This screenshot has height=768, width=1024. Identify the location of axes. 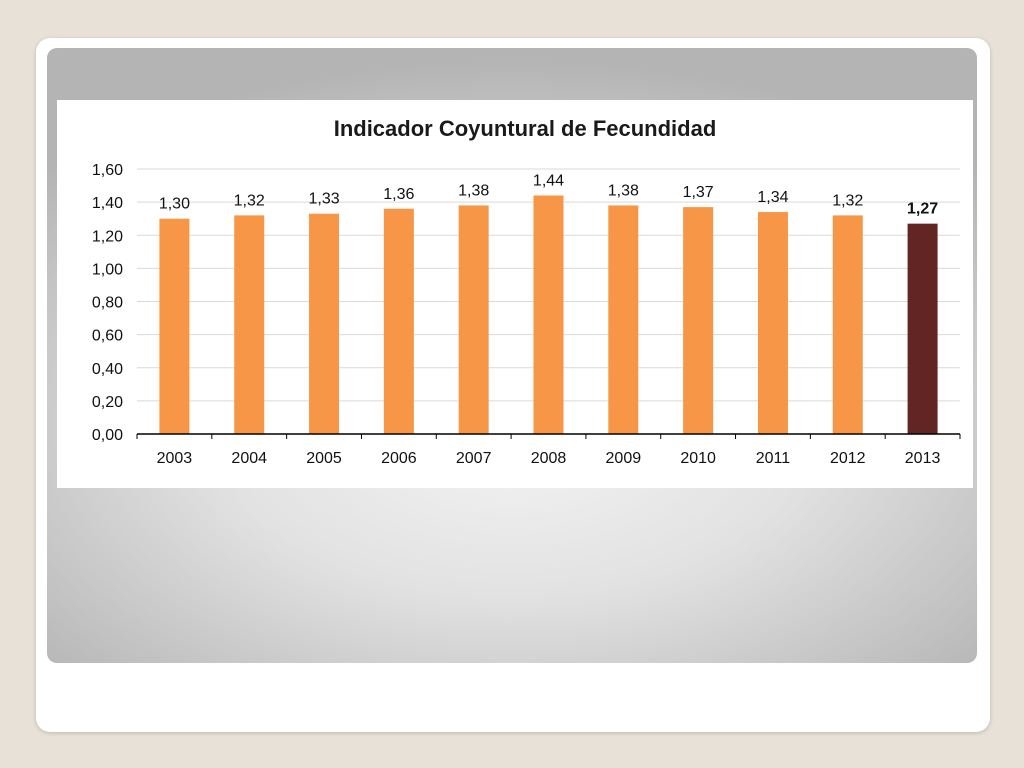
(548, 436).